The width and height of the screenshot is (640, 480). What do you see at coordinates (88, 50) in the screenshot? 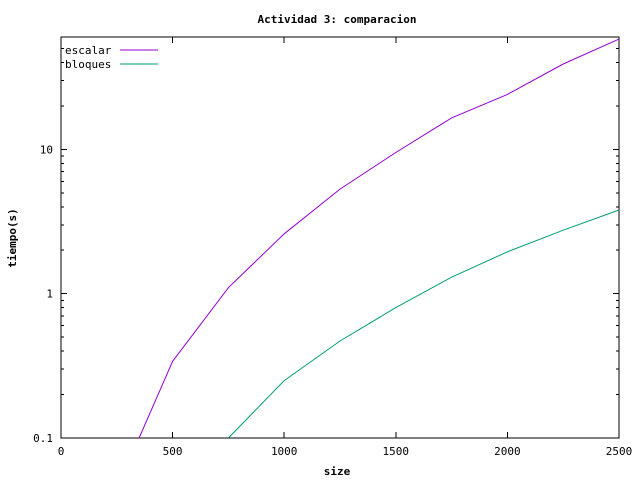
I see `legend-label: escalar` at bounding box center [88, 50].